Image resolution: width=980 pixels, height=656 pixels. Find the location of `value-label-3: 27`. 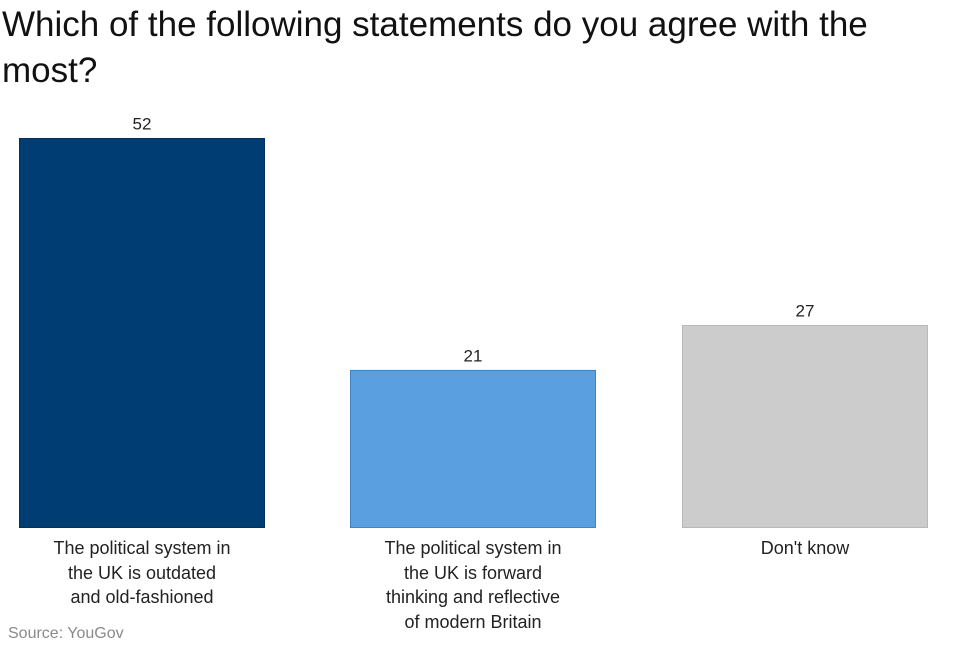

value-label-3: 27 is located at coordinates (805, 311).